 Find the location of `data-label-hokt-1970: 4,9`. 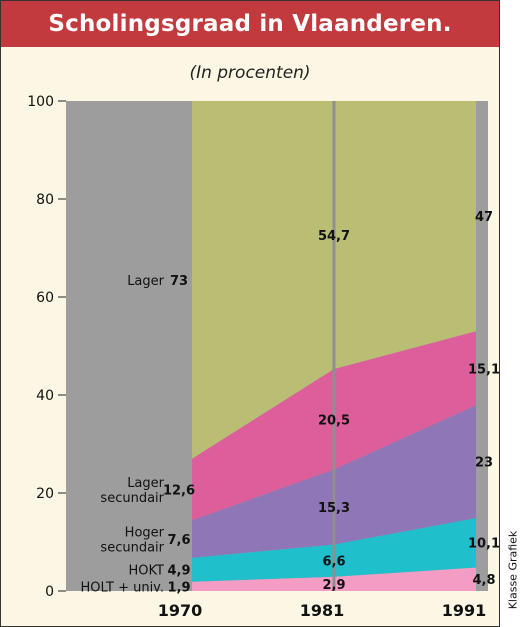

data-label-hokt-1970: 4,9 is located at coordinates (178, 571).